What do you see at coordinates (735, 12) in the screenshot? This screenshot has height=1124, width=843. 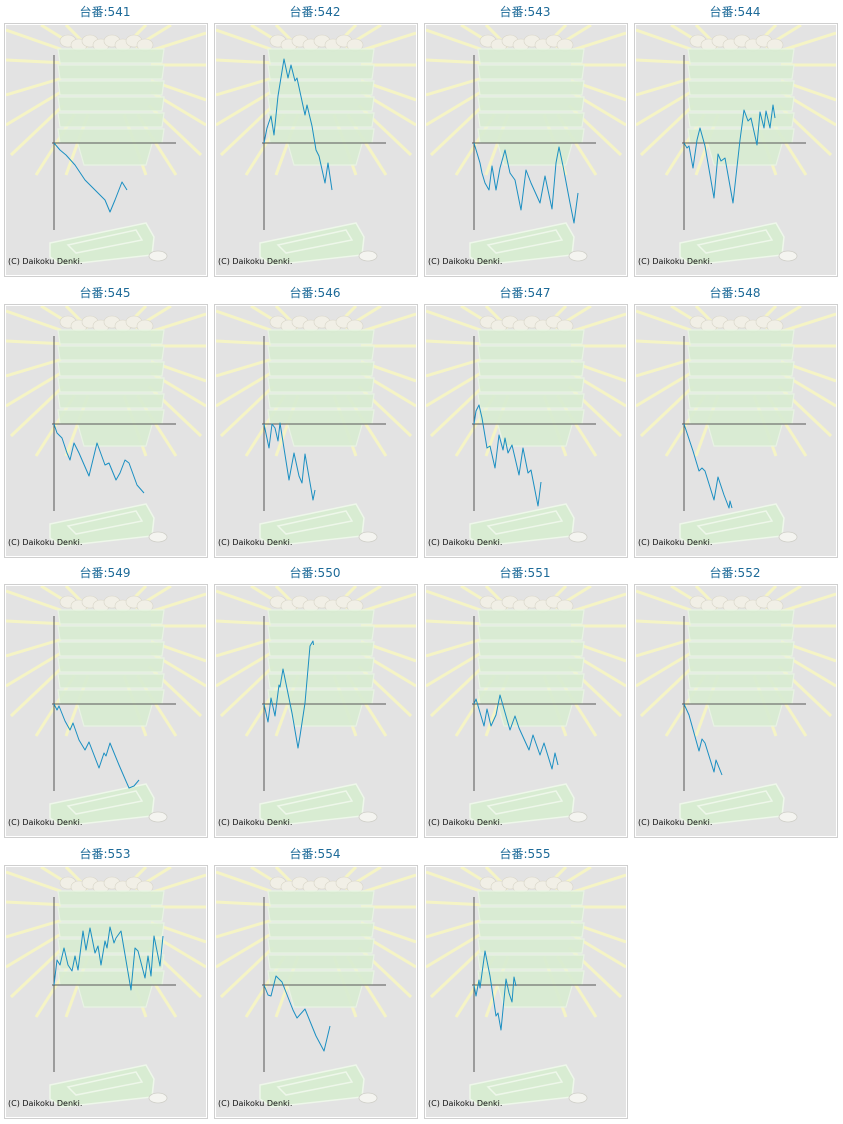 I see `machine-number-title: 台番:544` at bounding box center [735, 12].